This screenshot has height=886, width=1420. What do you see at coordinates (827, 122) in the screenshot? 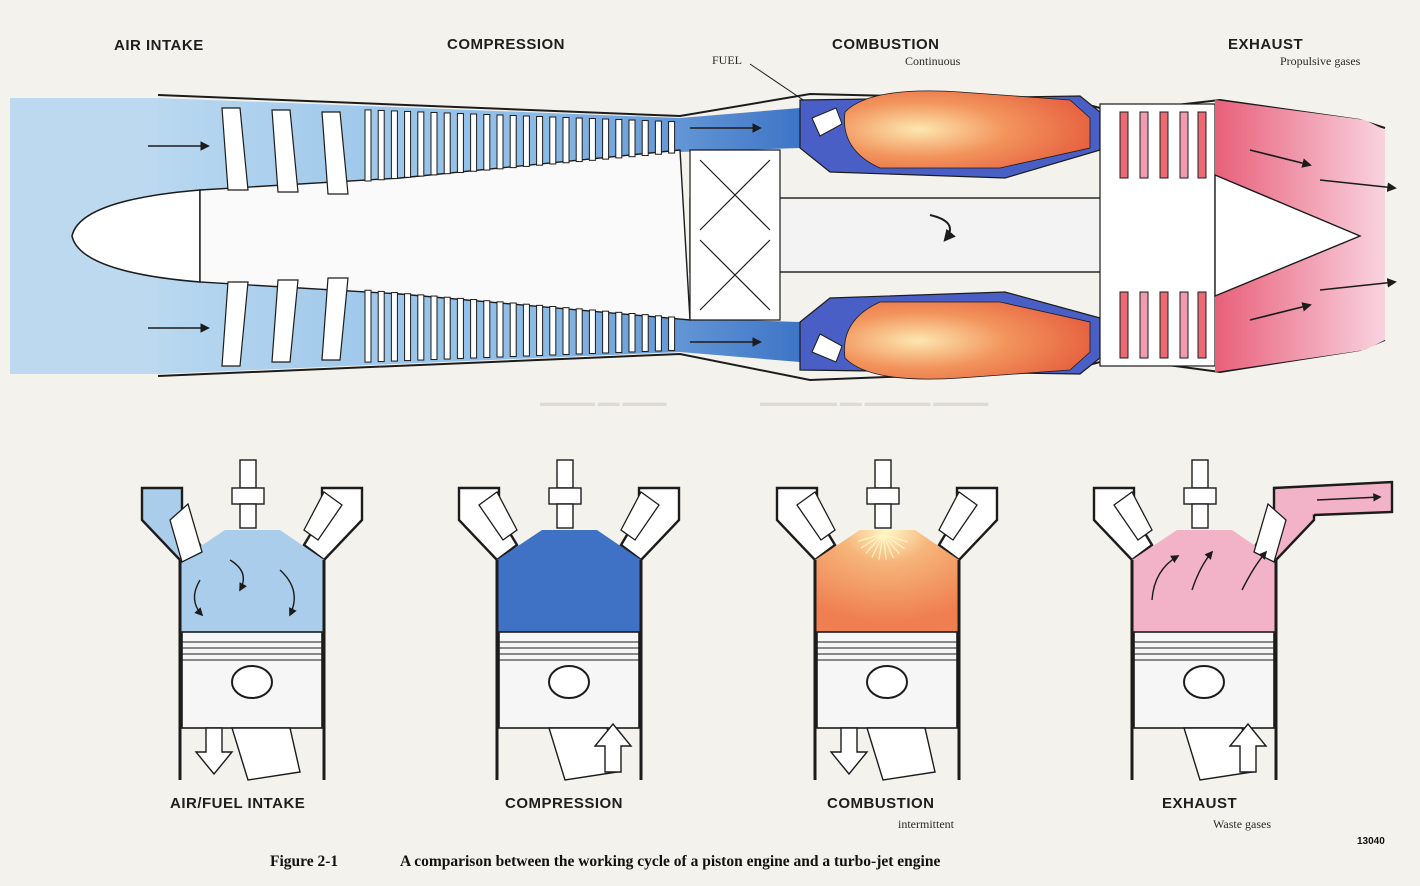
I see `fuel-injector-top` at bounding box center [827, 122].